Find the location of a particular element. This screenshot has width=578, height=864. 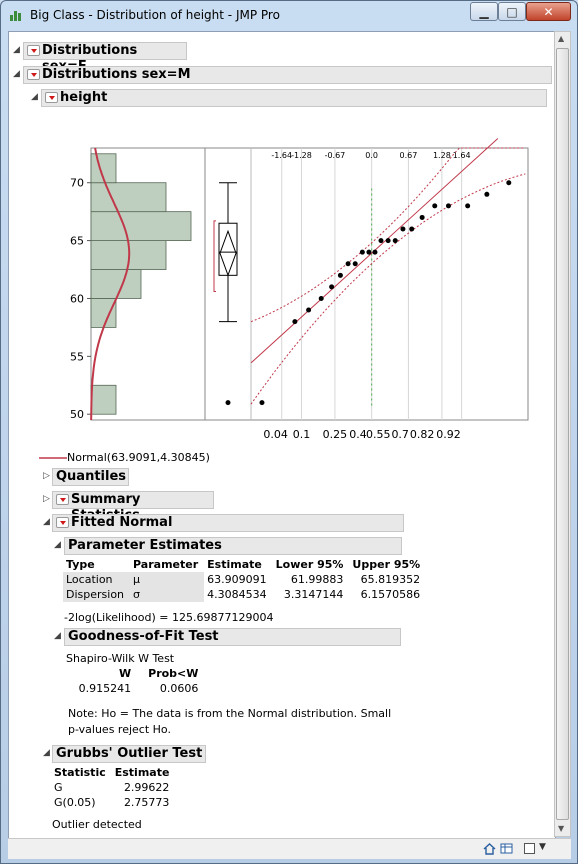

table-cell: 4.3084534 is located at coordinates (237, 594).